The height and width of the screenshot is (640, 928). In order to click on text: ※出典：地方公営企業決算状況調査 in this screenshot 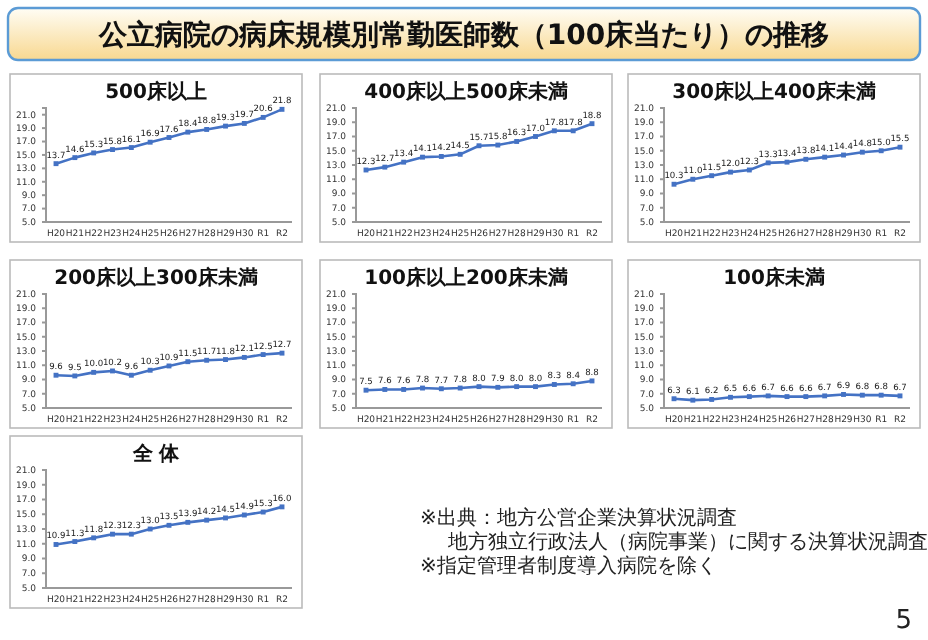, I will do `click(578, 518)`.